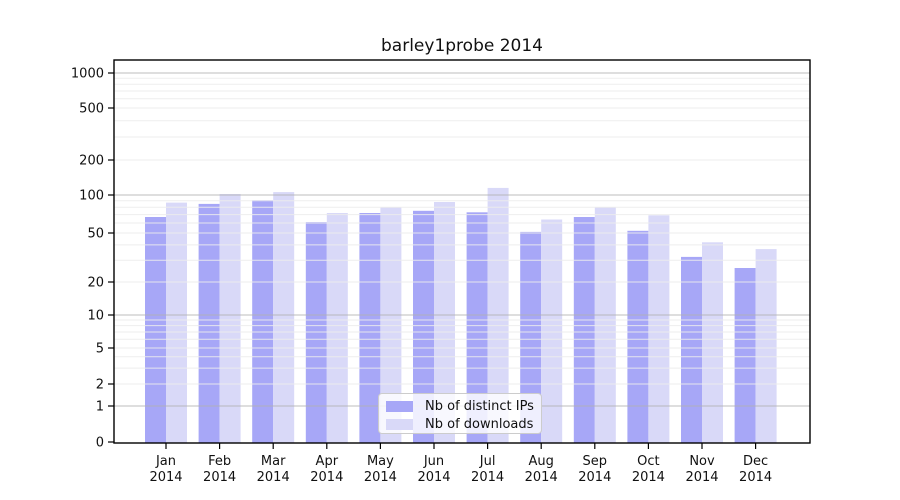 This screenshot has height=500, width=900. I want to click on y-tick-label: 1000, so click(87, 74).